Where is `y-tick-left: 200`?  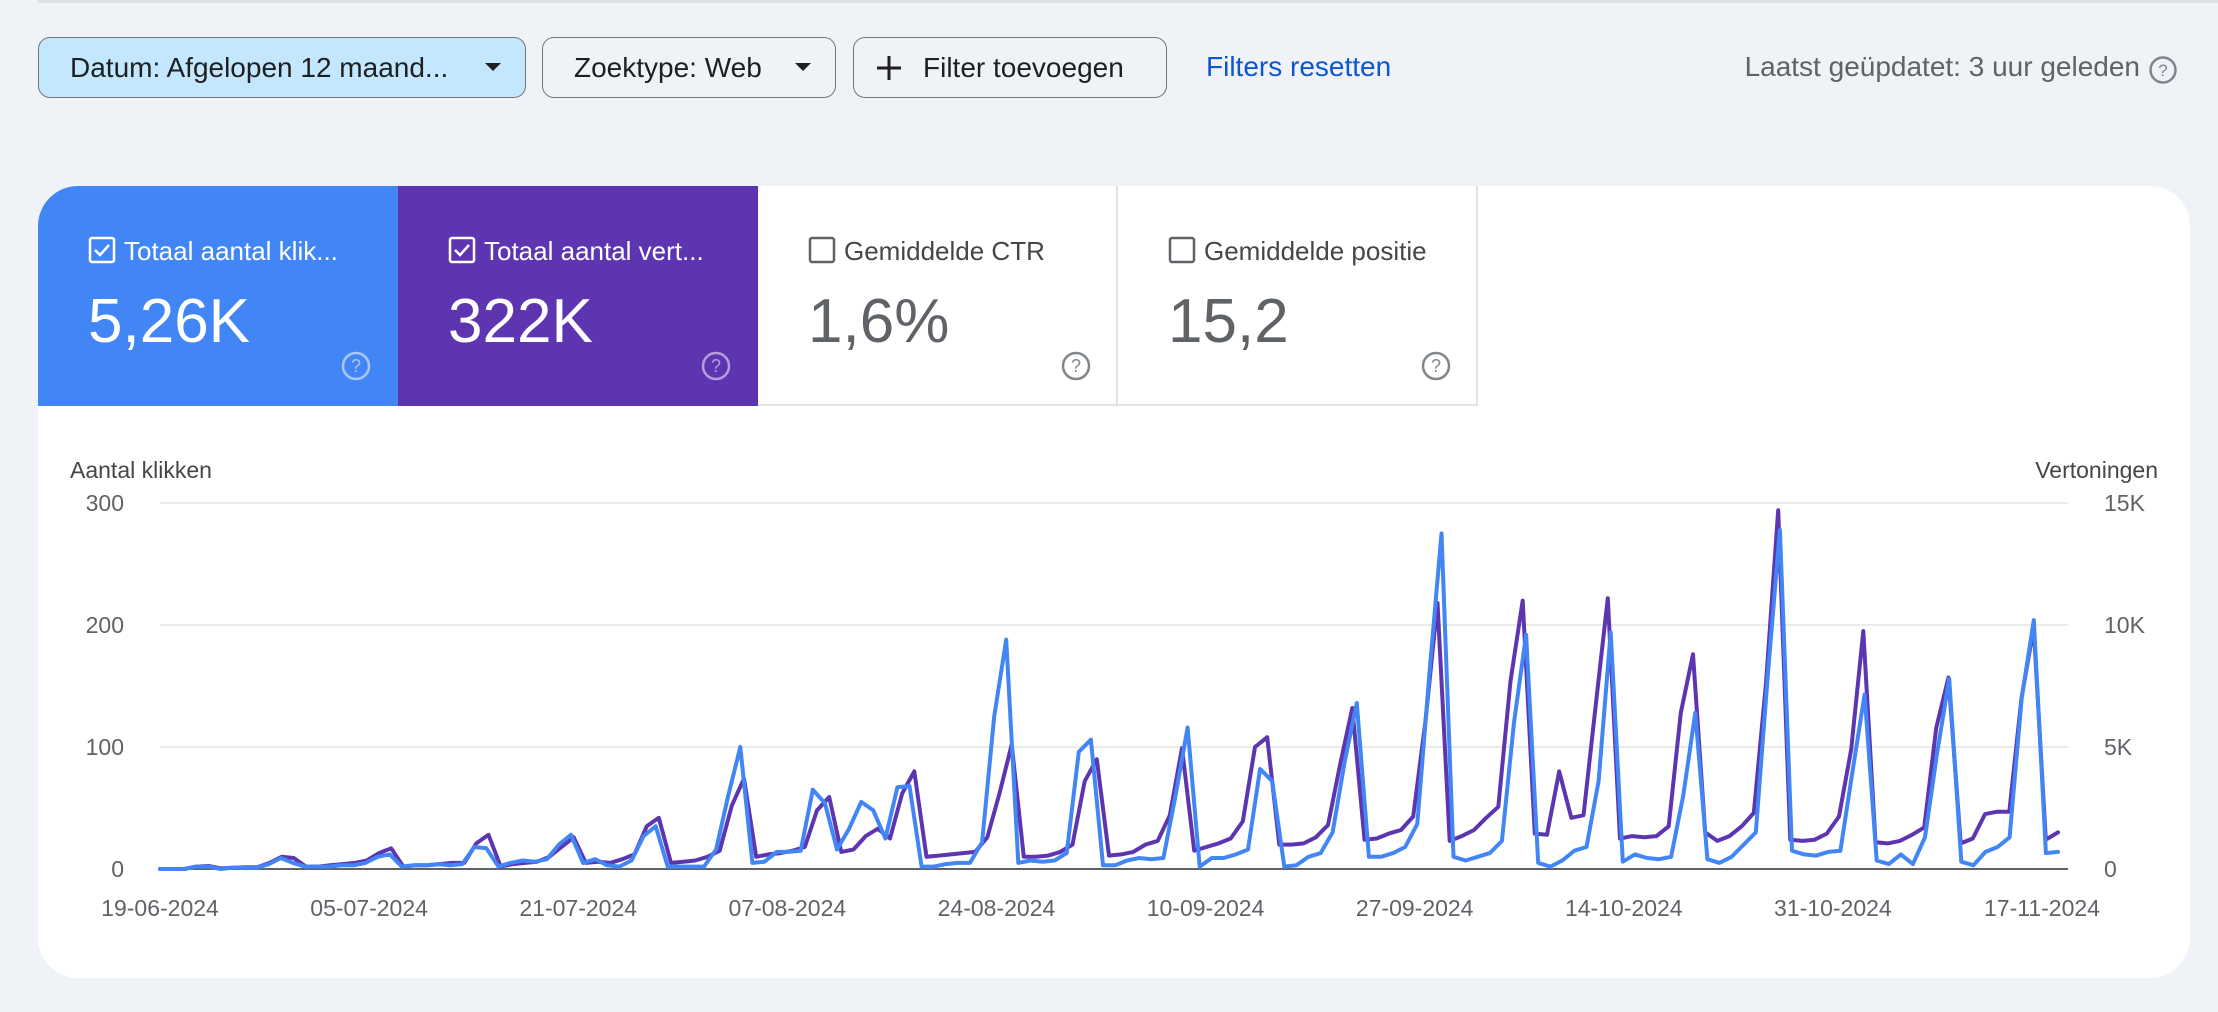
y-tick-left: 200 is located at coordinates (105, 625).